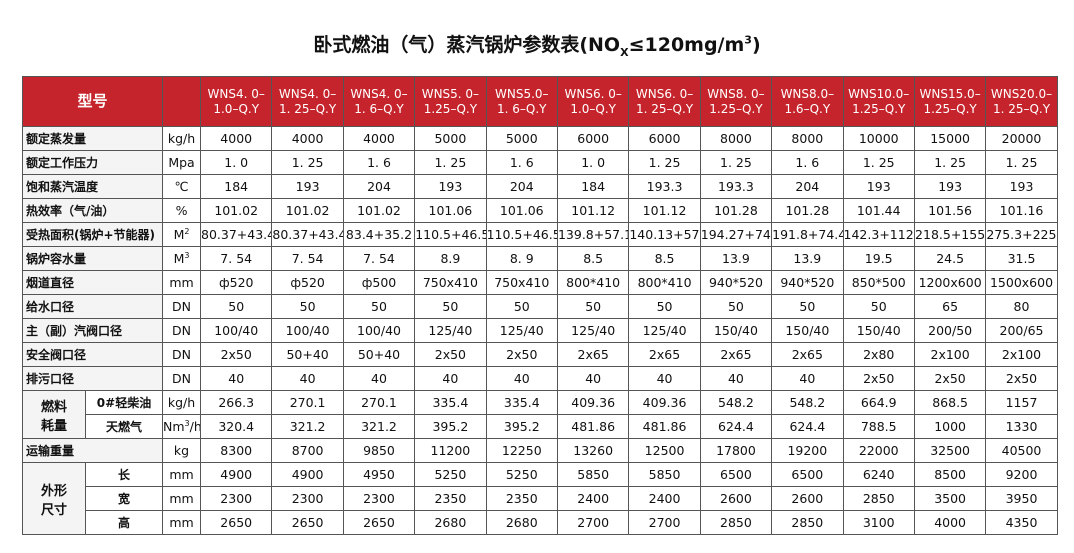  I want to click on value-cell: 1330, so click(1021, 426).